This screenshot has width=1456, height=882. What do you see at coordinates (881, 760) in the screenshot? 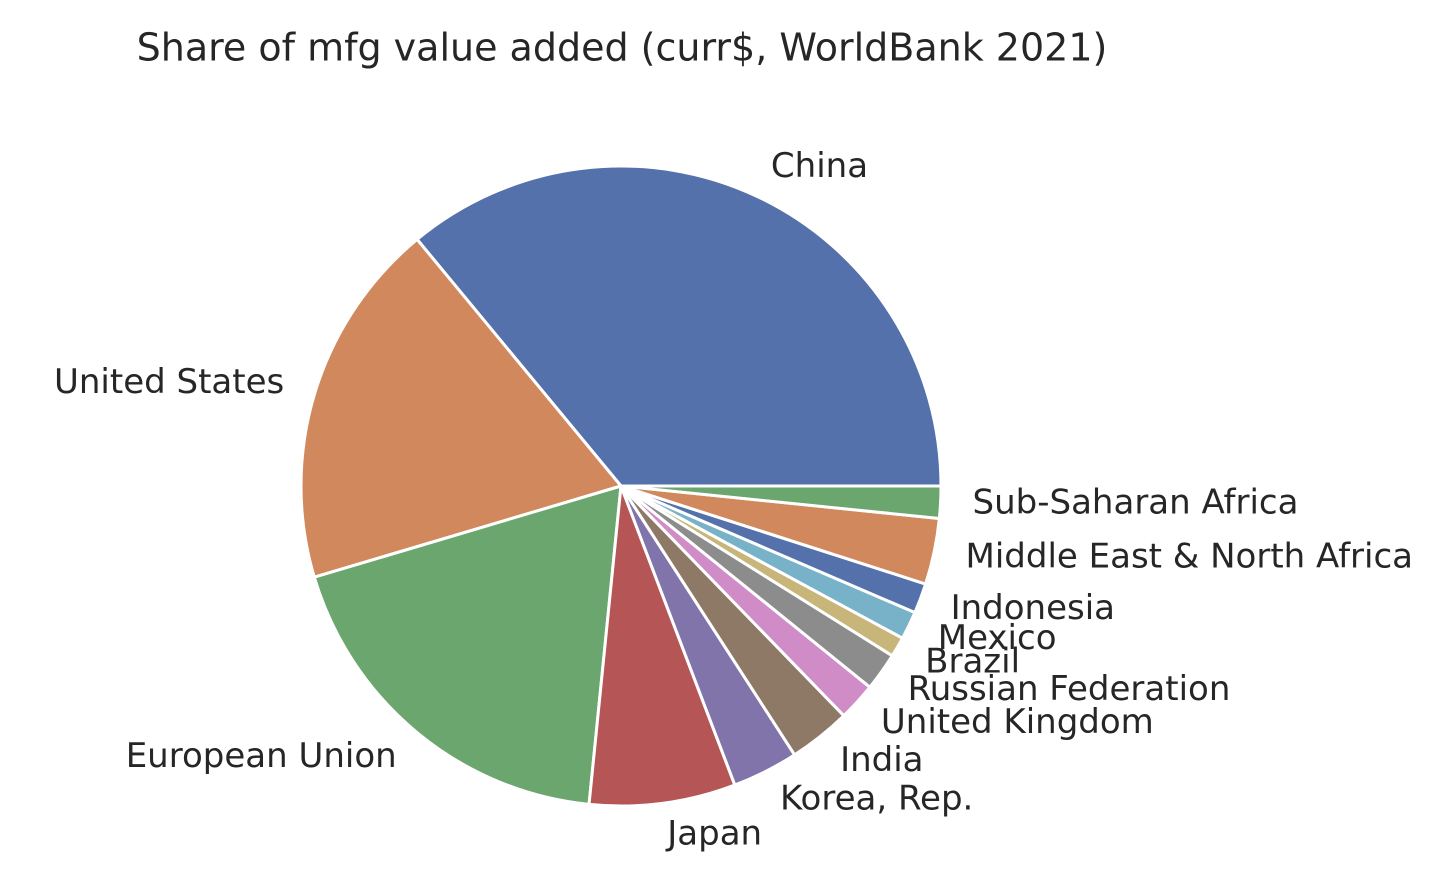
I see `slice-label: India` at bounding box center [881, 760].